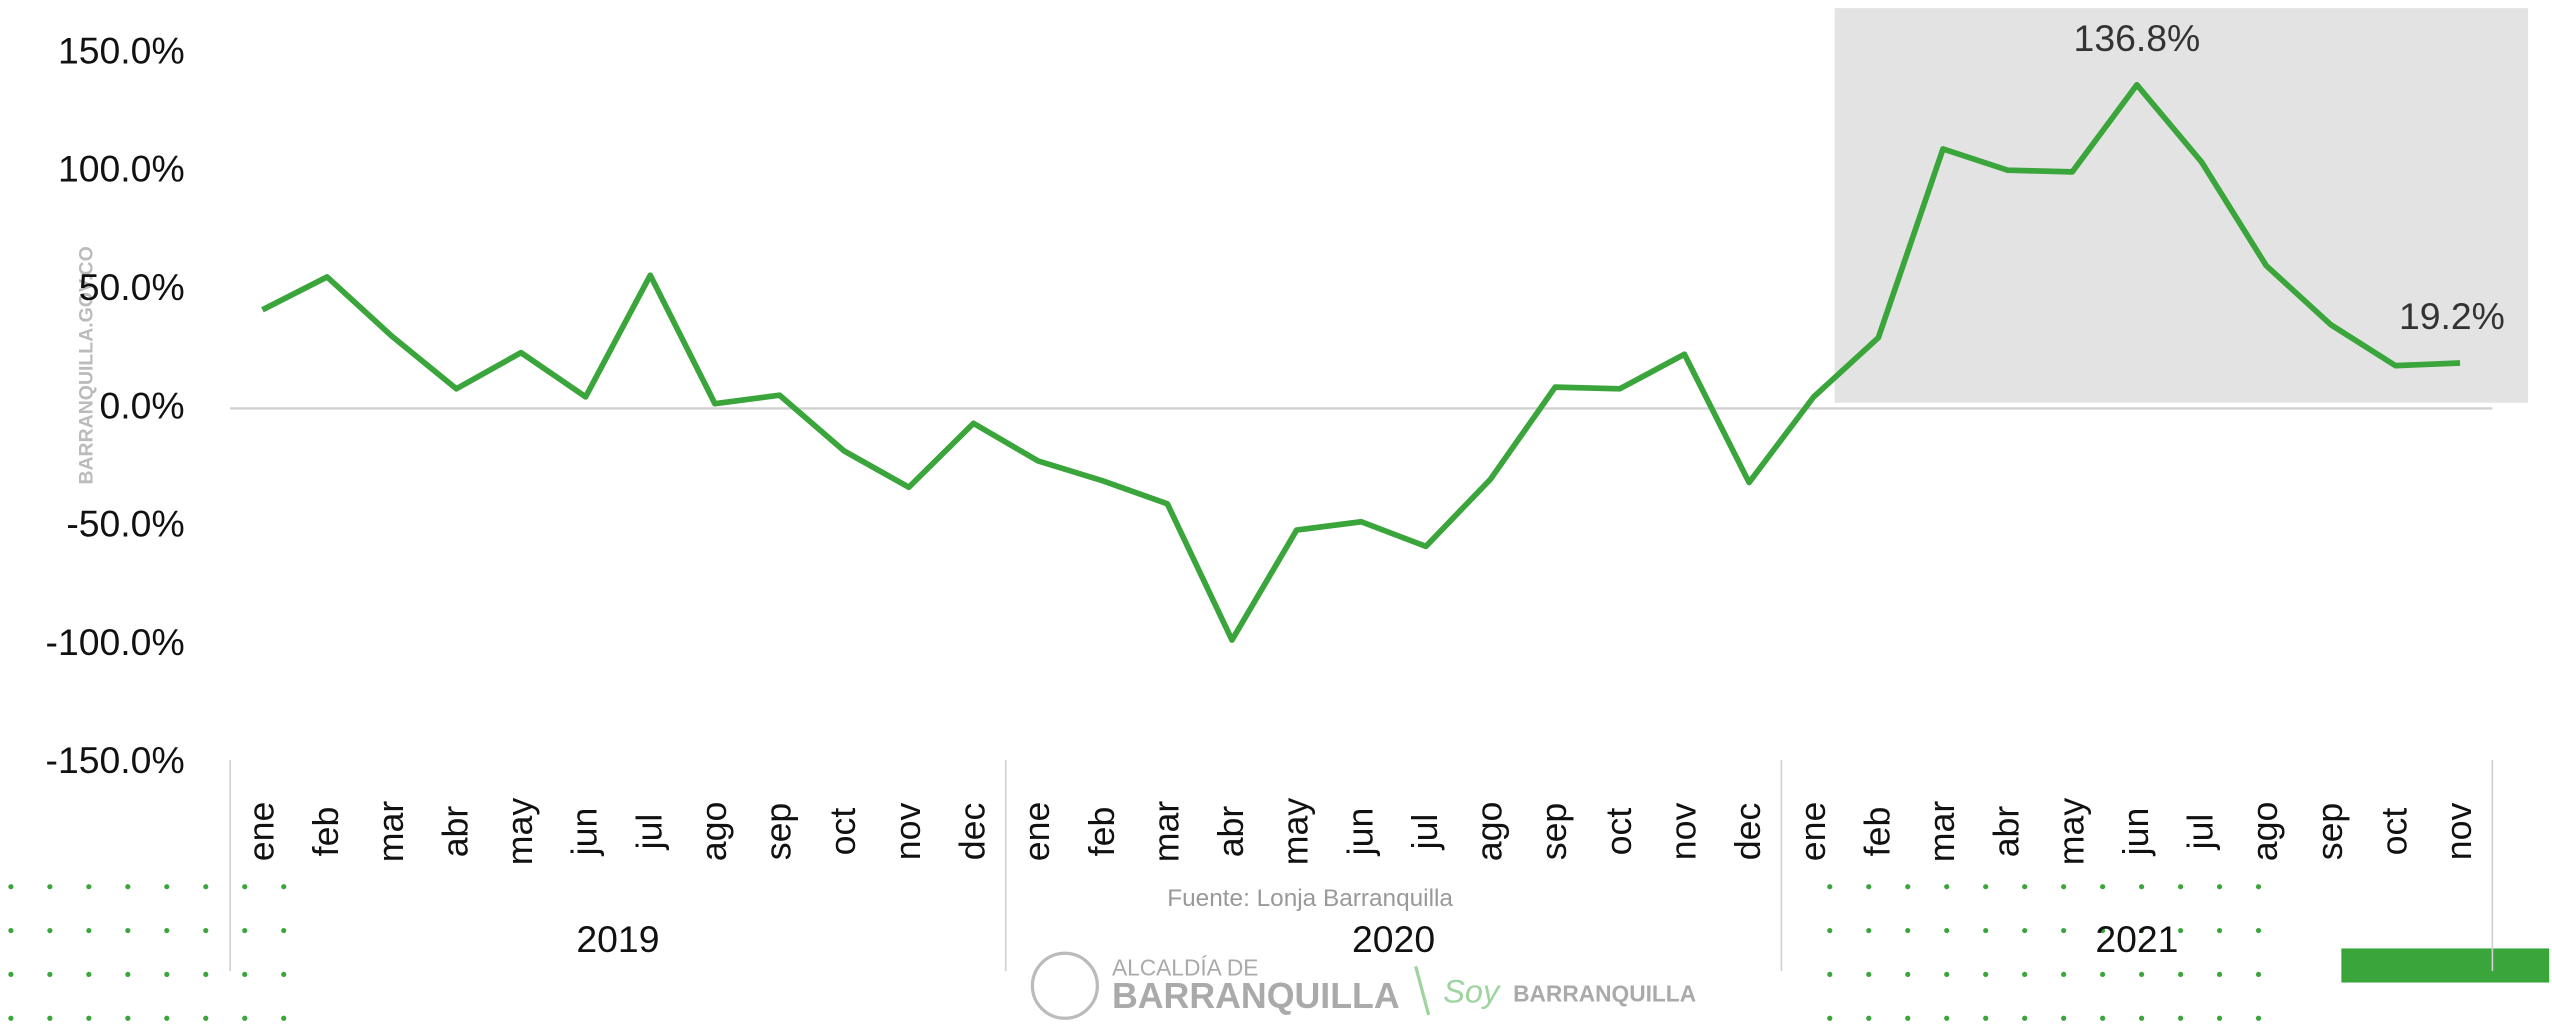 This screenshot has height=1028, width=2552. Describe the element at coordinates (1393, 939) in the screenshot. I see `group-label: 2020` at that location.